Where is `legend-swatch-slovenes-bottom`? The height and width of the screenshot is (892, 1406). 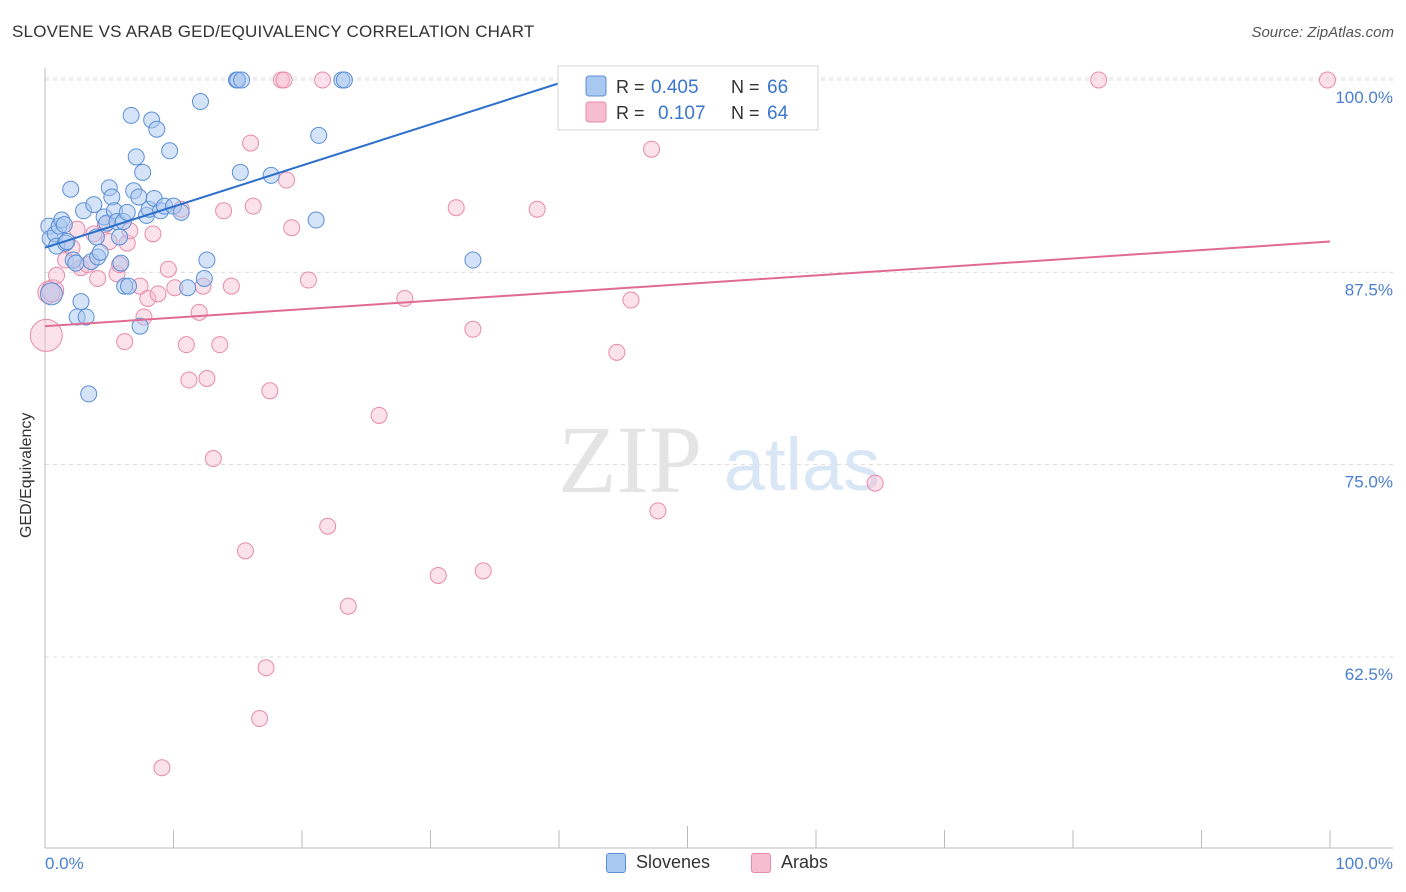
legend-swatch-slovenes-bottom is located at coordinates (616, 862).